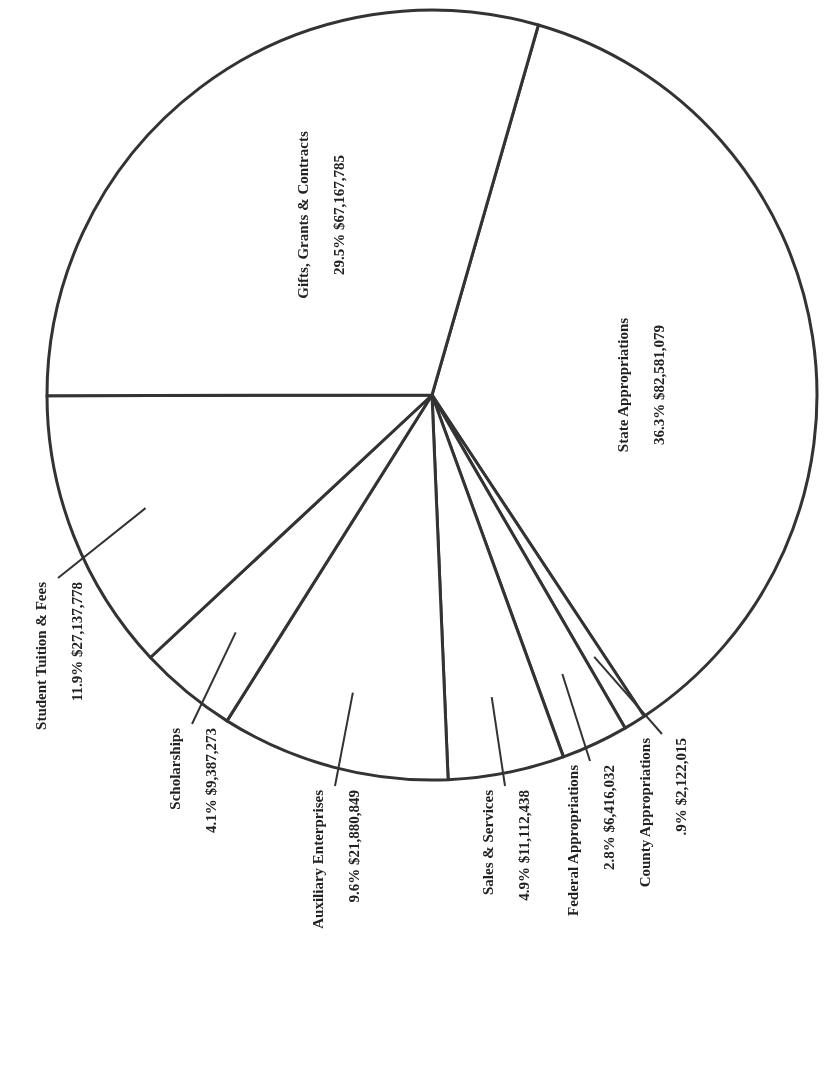 This screenshot has height=1090, width=839. Describe the element at coordinates (573, 840) in the screenshot. I see `slice-label: Federal Appropriations` at that location.